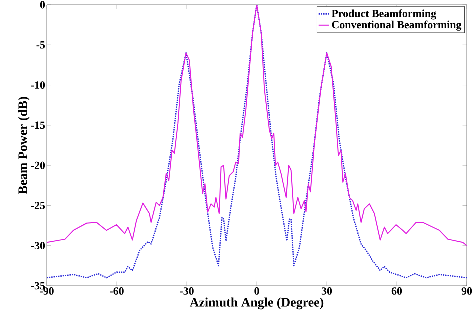  Describe the element at coordinates (38, 246) in the screenshot. I see `y-tick-label: -30` at that location.